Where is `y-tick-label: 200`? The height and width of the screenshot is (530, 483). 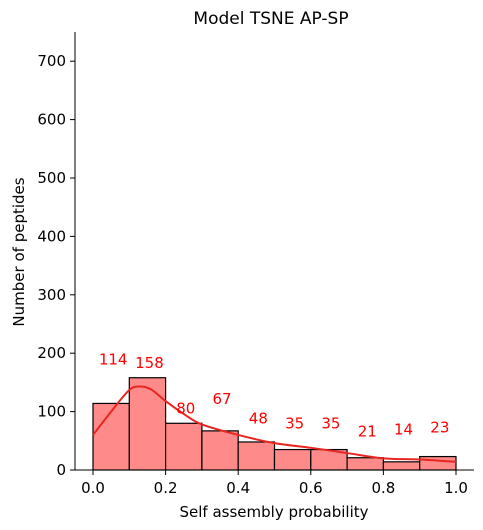
y-tick-label: 200 is located at coordinates (51, 353).